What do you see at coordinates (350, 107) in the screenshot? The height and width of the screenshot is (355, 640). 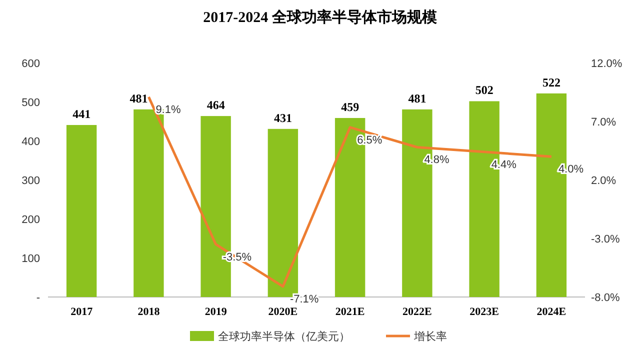 I see `data-label: 459` at bounding box center [350, 107].